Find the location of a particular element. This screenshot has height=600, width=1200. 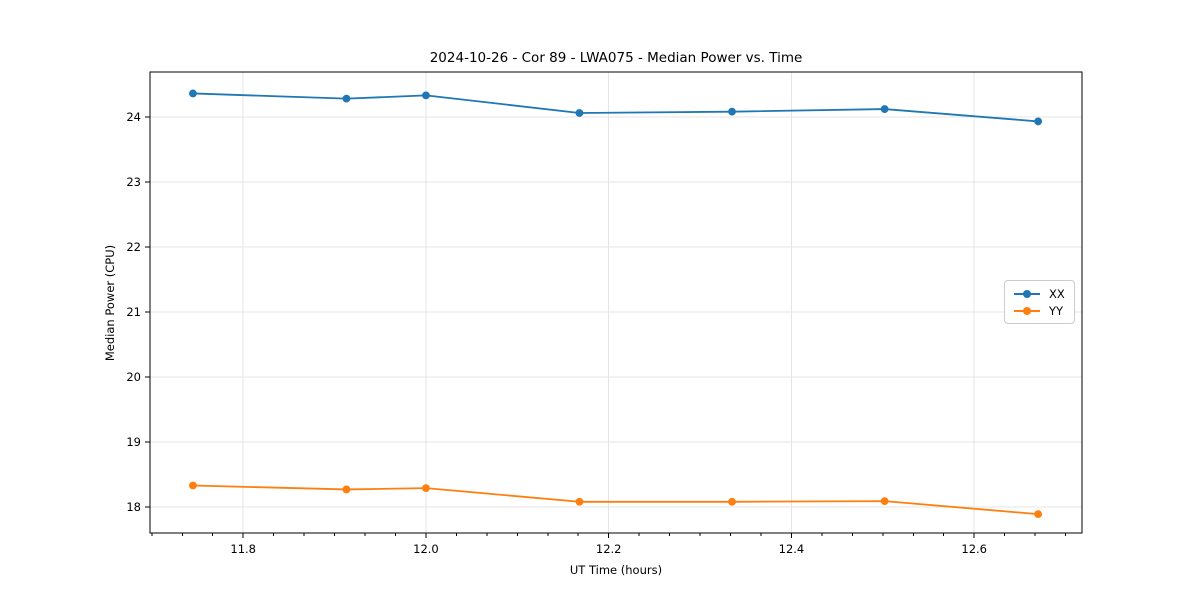

x-tick-label: 12.0 is located at coordinates (426, 549).